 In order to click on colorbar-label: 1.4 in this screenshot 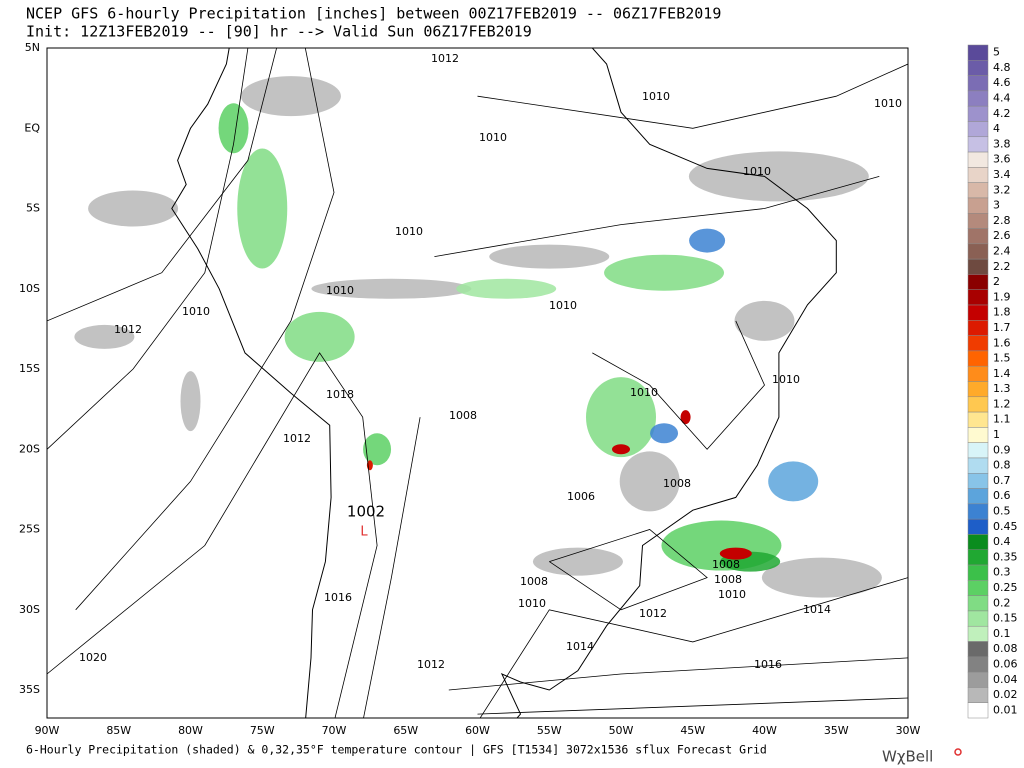, I will do `click(1002, 373)`.